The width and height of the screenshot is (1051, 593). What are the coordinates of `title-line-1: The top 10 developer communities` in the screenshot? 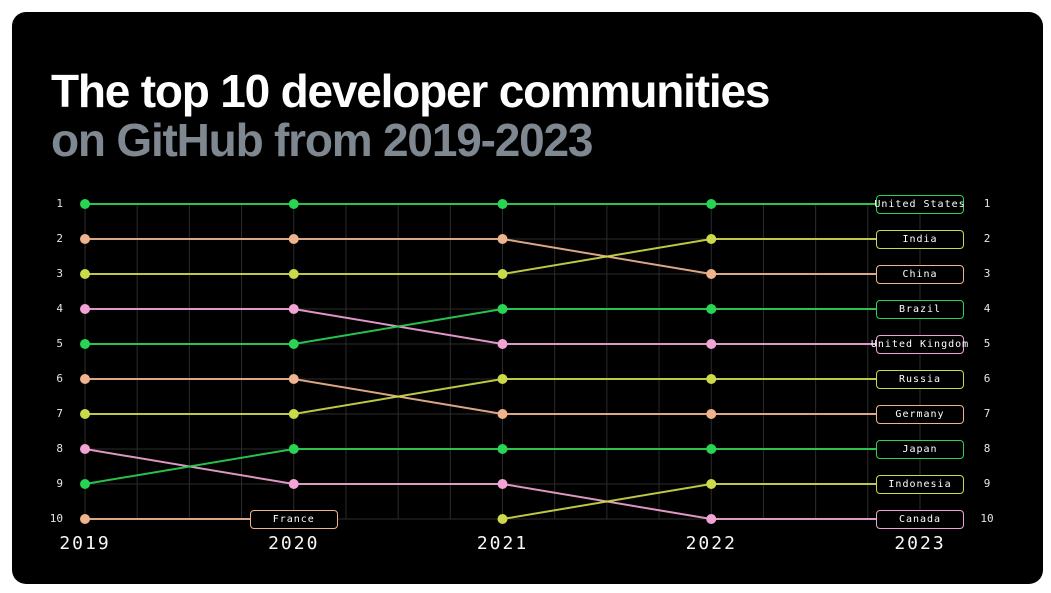 It's located at (410, 90).